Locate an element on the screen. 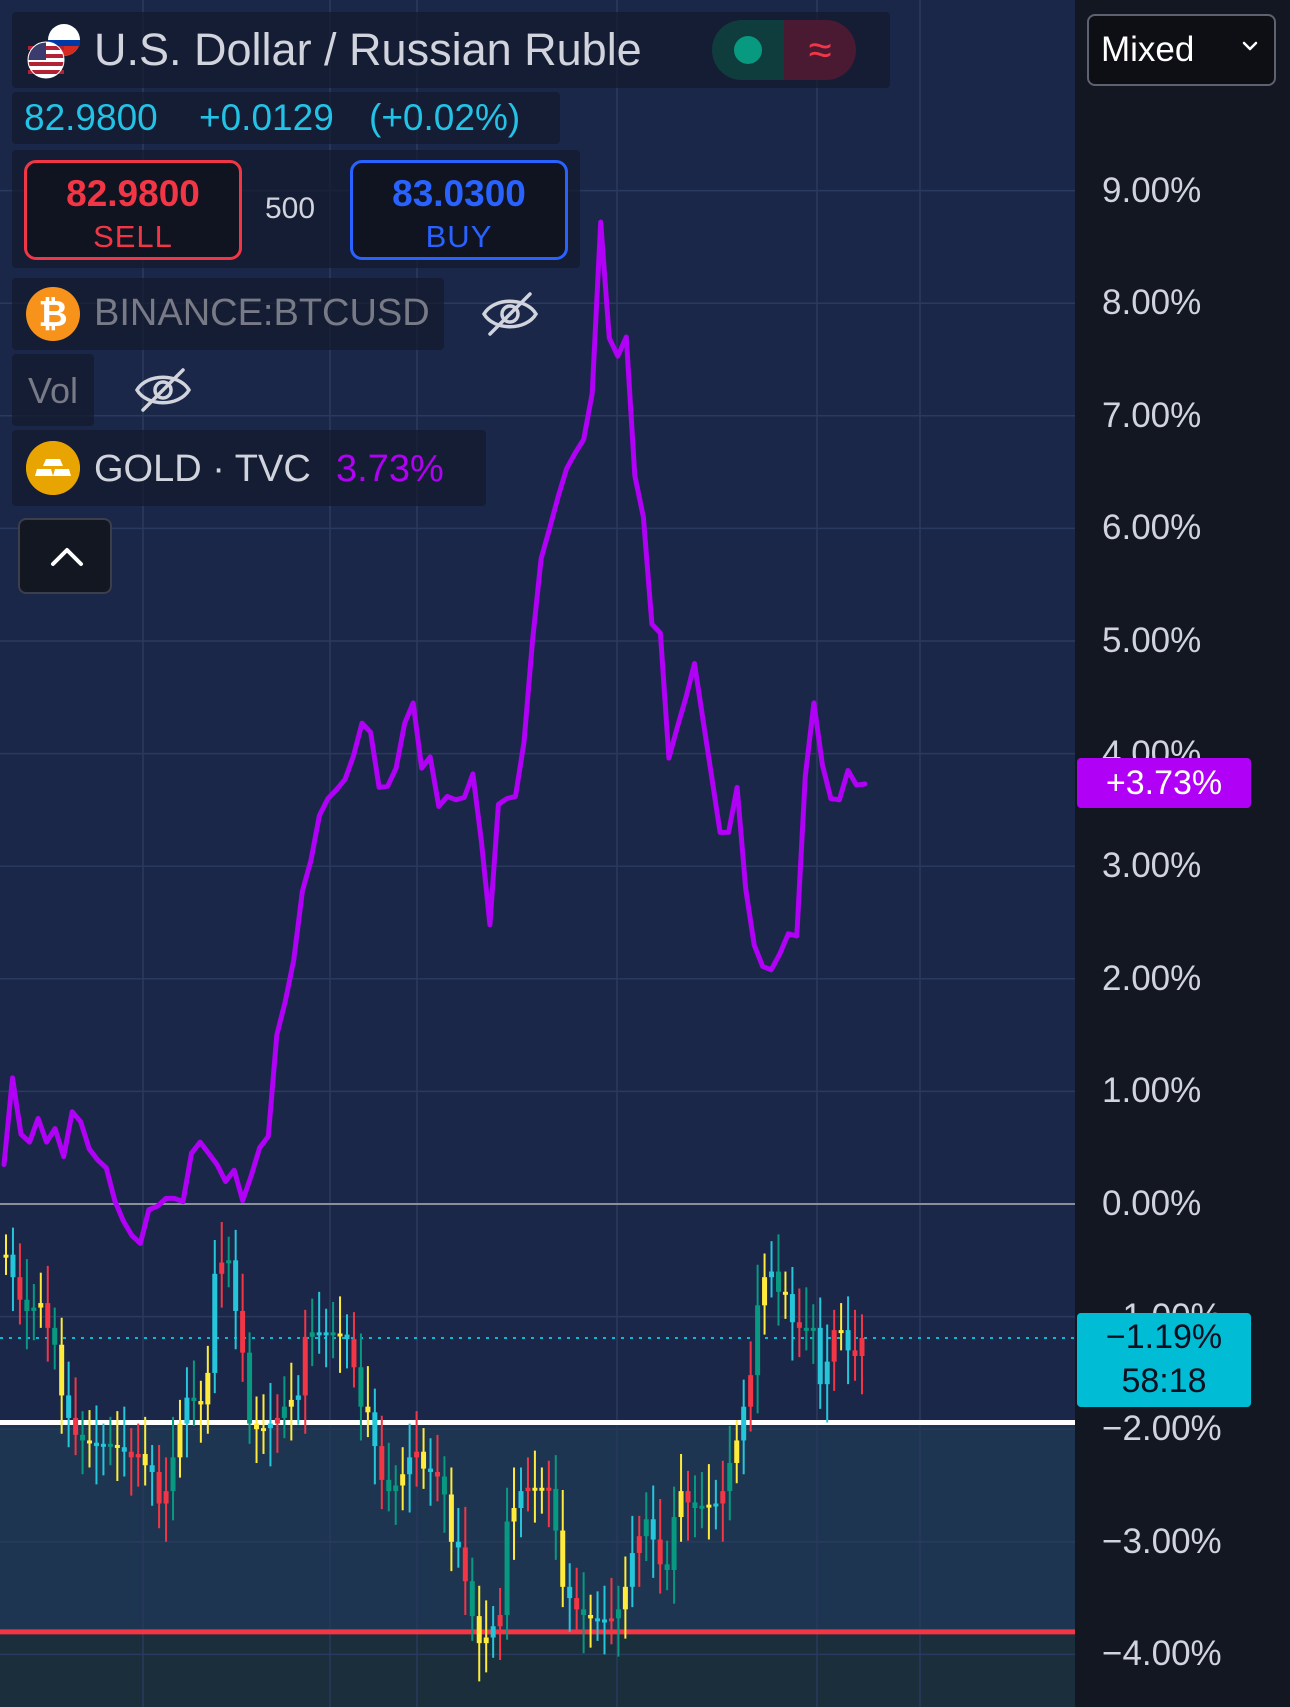  rub-badge-value: −1.19% is located at coordinates (1164, 1337).